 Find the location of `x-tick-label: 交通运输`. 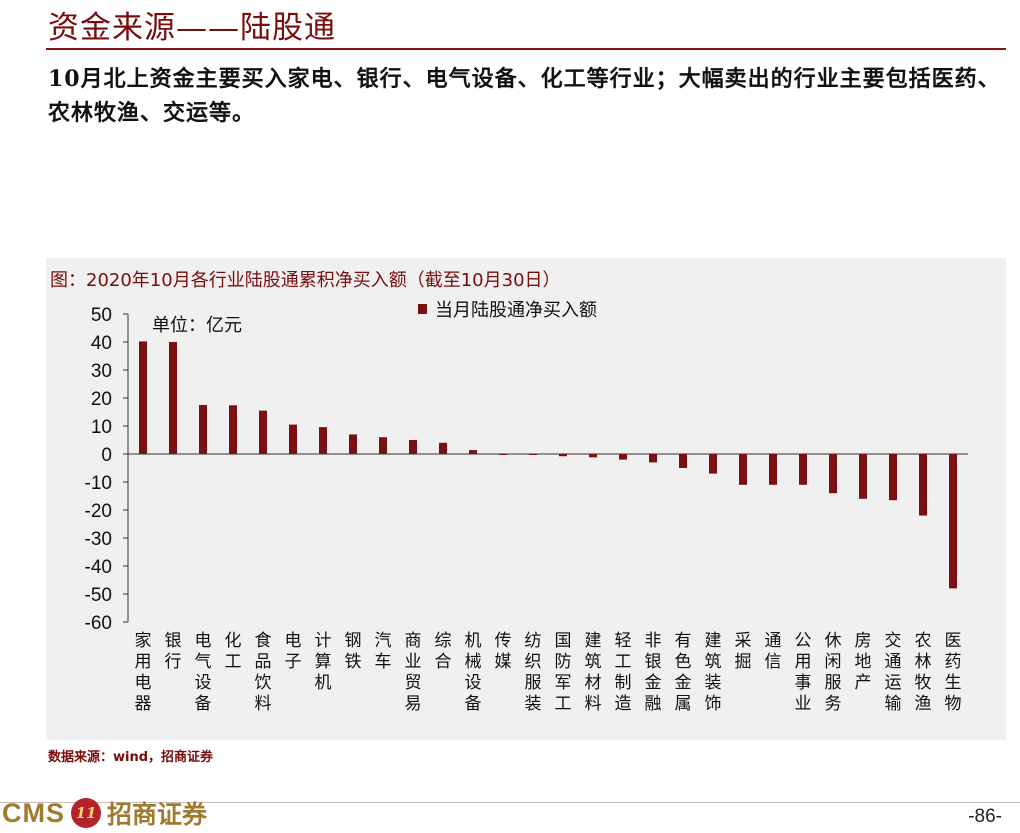

x-tick-label: 交通运输 is located at coordinates (893, 672).